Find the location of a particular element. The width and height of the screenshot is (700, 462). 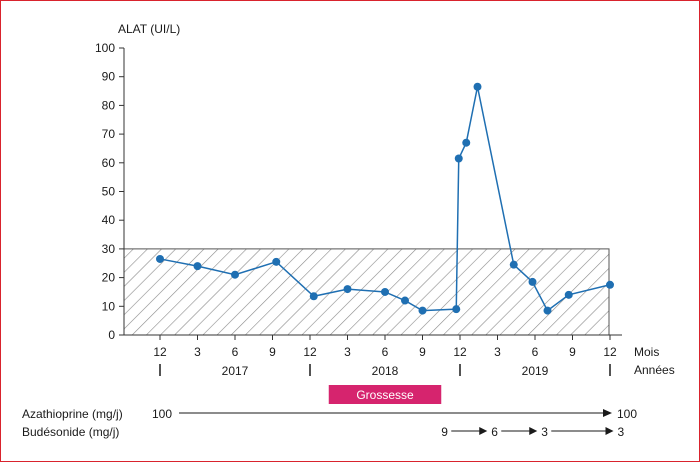

azathioprine-label: Azathioprine (mg/j) is located at coordinates (72, 414).